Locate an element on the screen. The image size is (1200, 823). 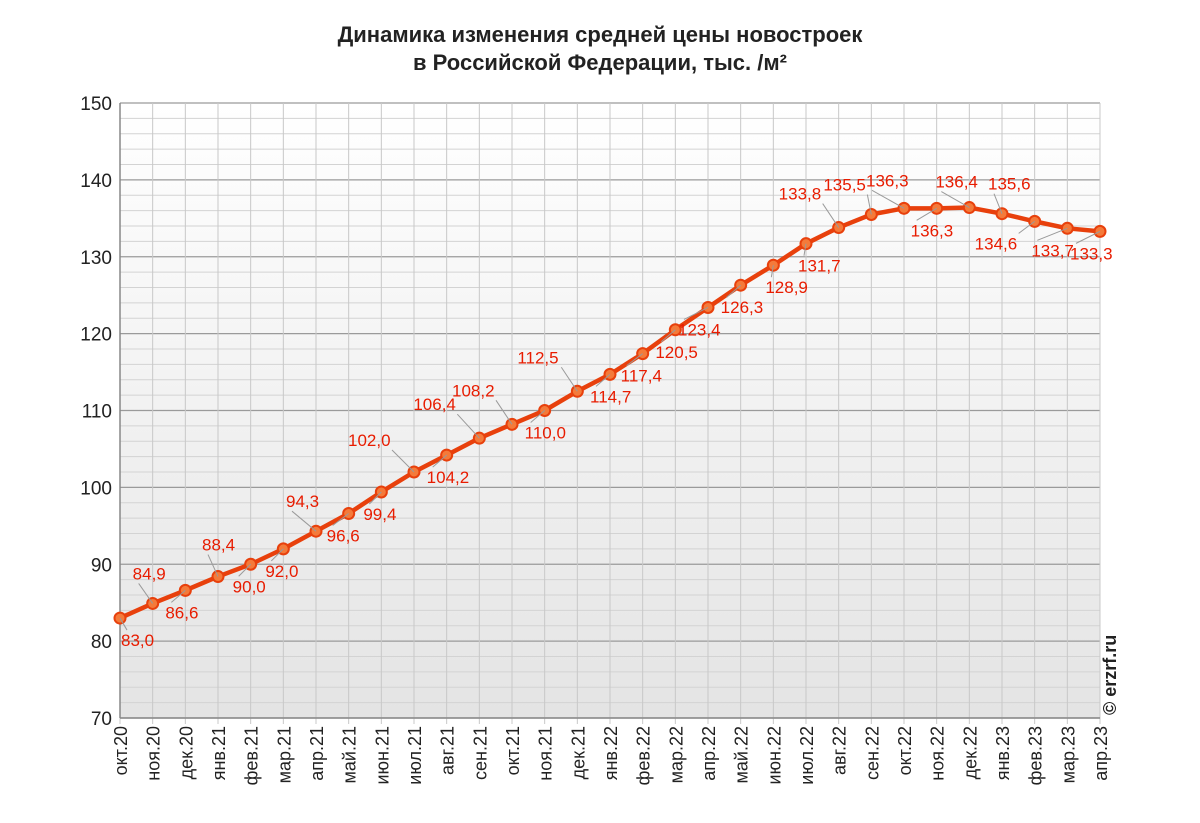
y-tick-label: 100 is located at coordinates (96, 488).